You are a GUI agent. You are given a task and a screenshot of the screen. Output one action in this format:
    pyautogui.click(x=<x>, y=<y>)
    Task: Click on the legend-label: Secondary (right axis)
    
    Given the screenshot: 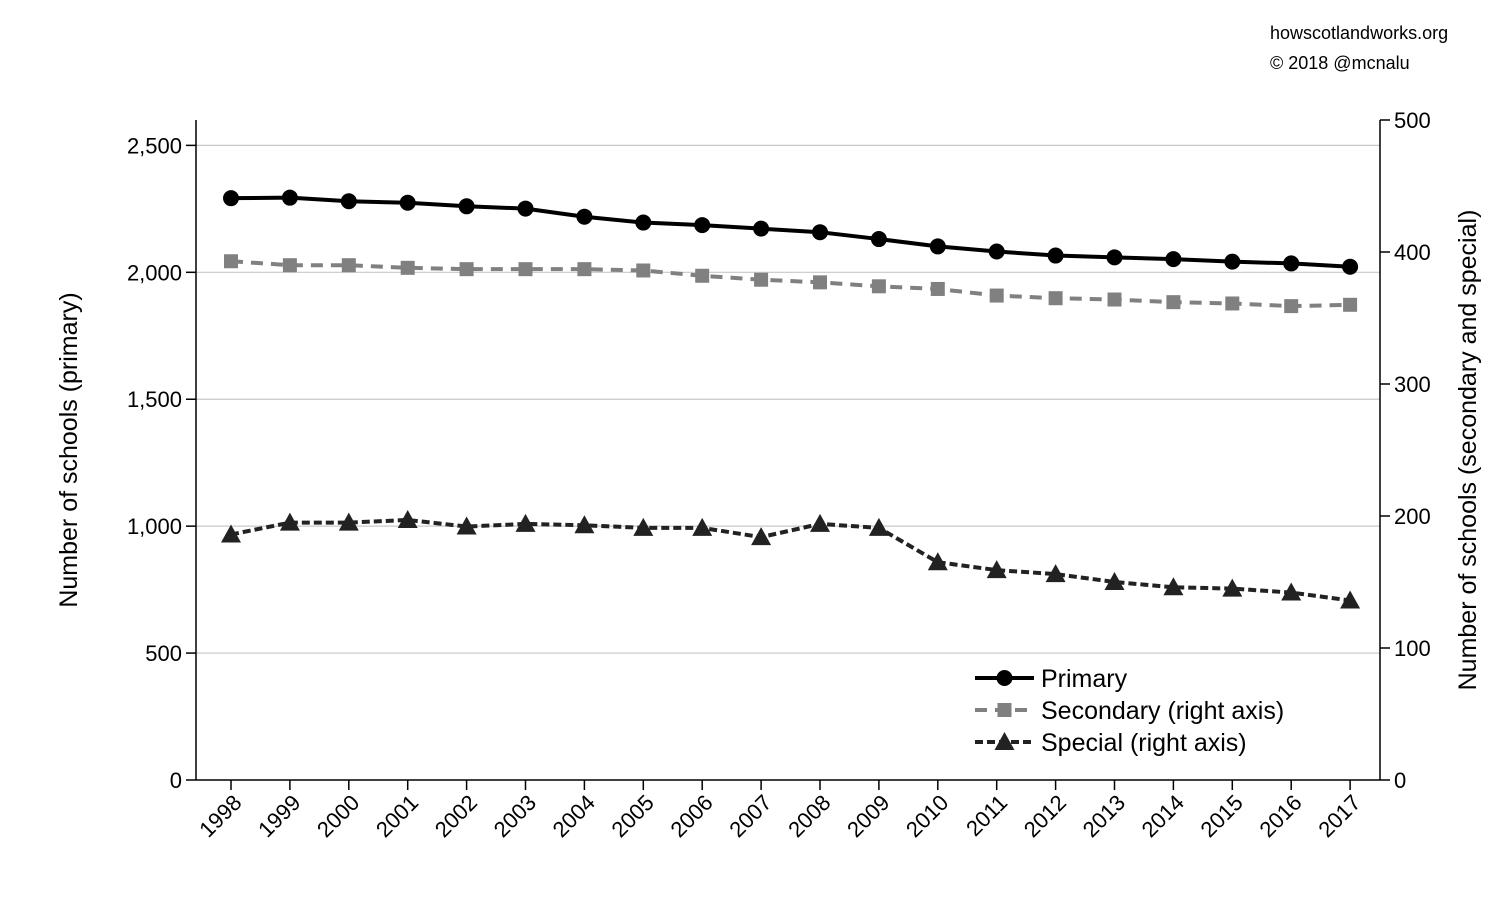 What is the action you would take?
    pyautogui.click(x=1162, y=711)
    